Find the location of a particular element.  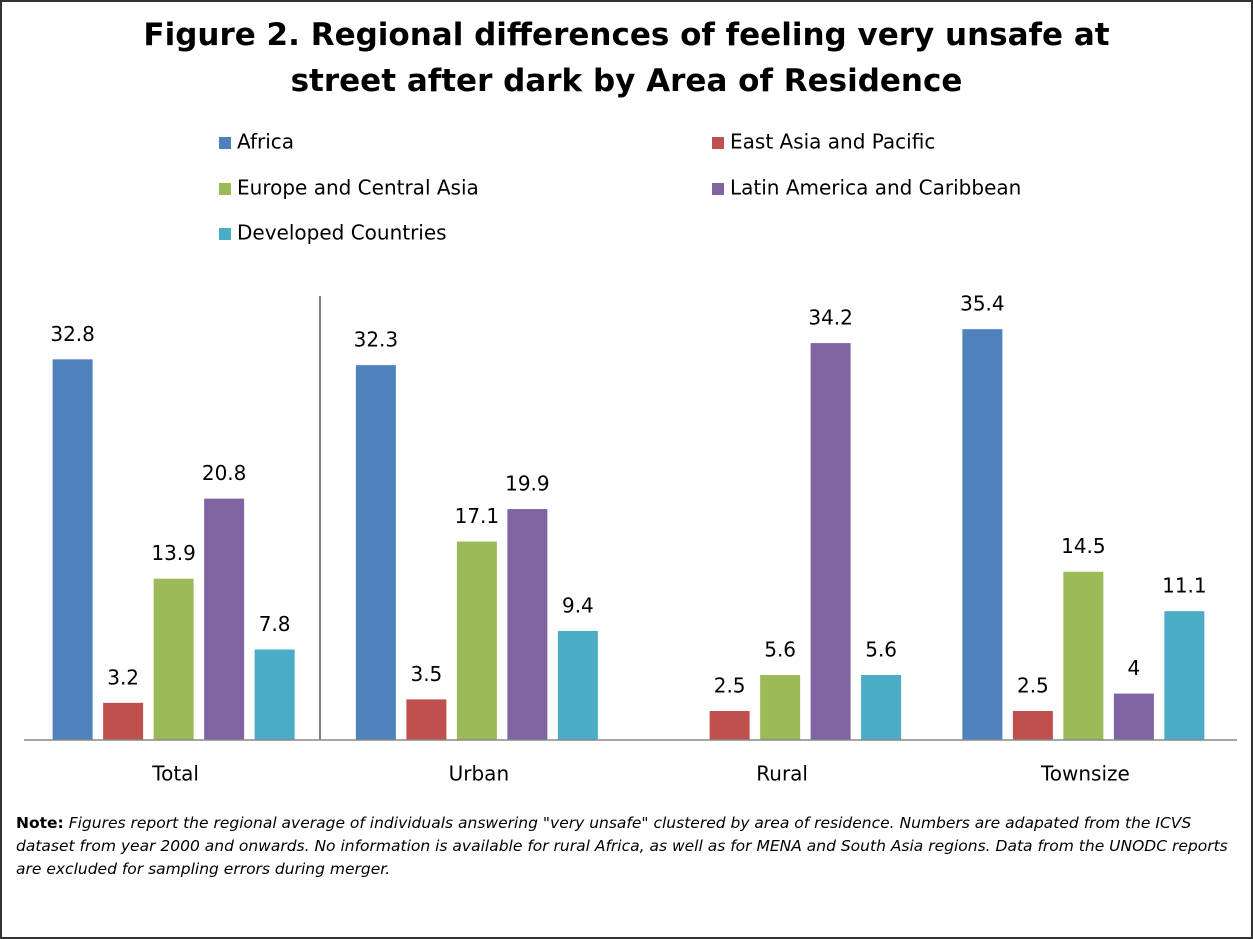

data-label: 9.4 is located at coordinates (578, 605).